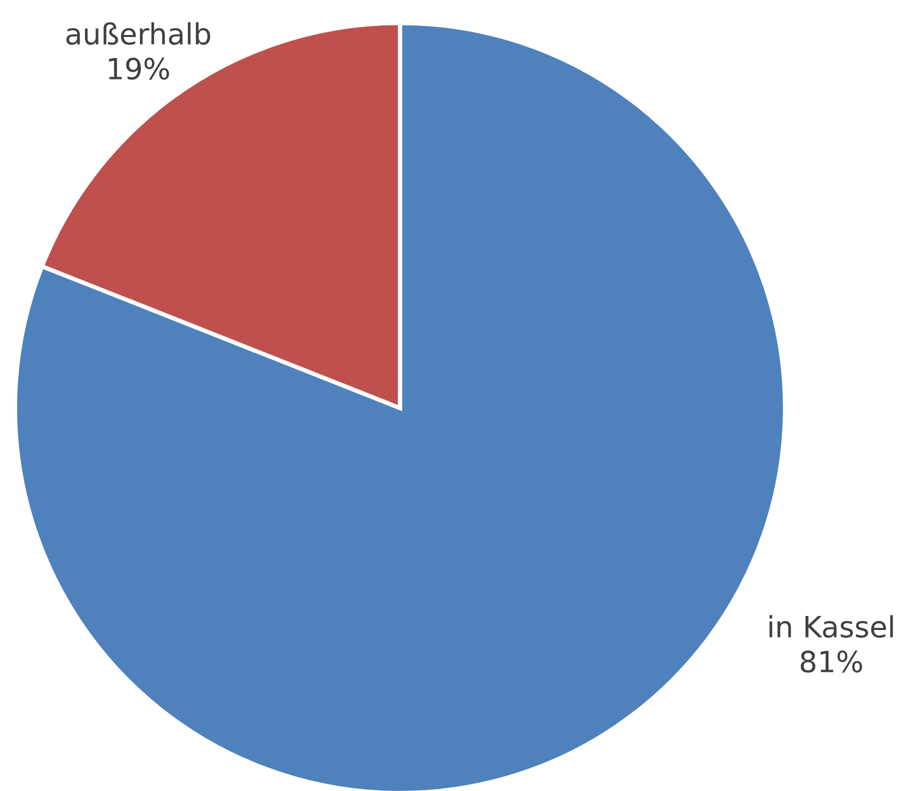 The image size is (909, 791). I want to click on slice-label: außerhalb, so click(138, 33).